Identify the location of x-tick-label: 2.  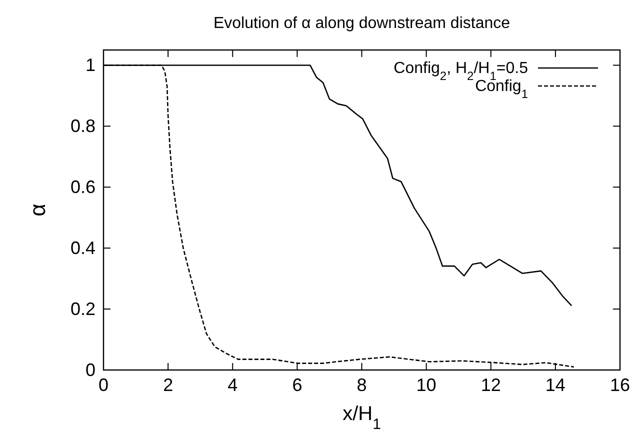
(168, 384).